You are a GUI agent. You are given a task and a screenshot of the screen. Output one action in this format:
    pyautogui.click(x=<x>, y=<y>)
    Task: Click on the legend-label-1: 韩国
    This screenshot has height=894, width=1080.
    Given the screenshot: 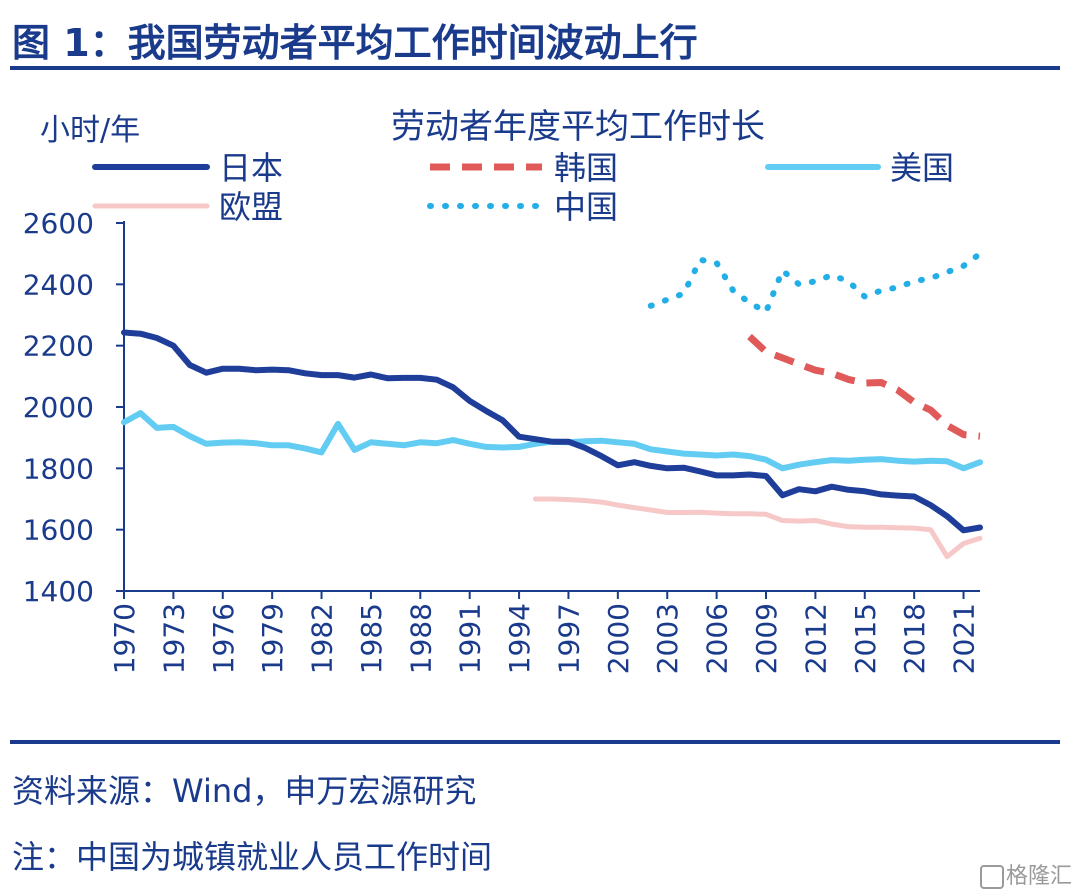 What is the action you would take?
    pyautogui.click(x=586, y=168)
    